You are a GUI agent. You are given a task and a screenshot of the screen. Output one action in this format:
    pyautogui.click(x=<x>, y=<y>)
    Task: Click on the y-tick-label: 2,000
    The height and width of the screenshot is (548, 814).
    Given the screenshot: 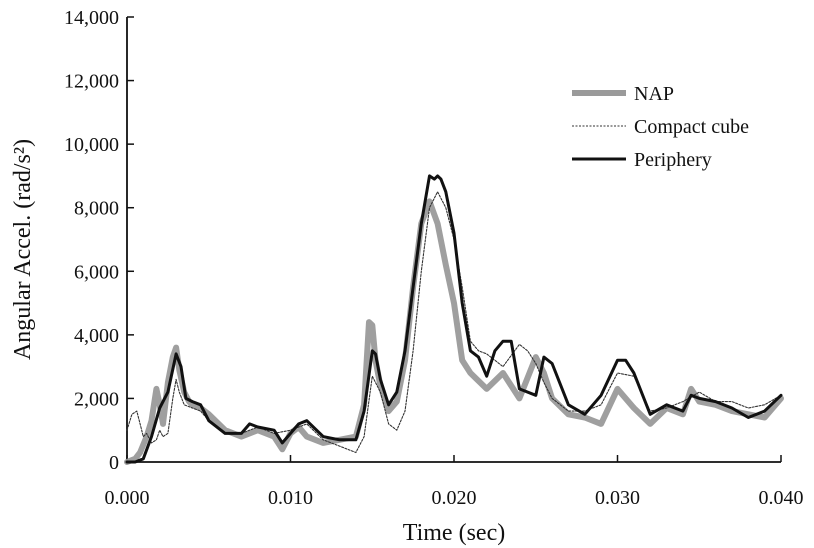 What is the action you would take?
    pyautogui.click(x=96, y=399)
    